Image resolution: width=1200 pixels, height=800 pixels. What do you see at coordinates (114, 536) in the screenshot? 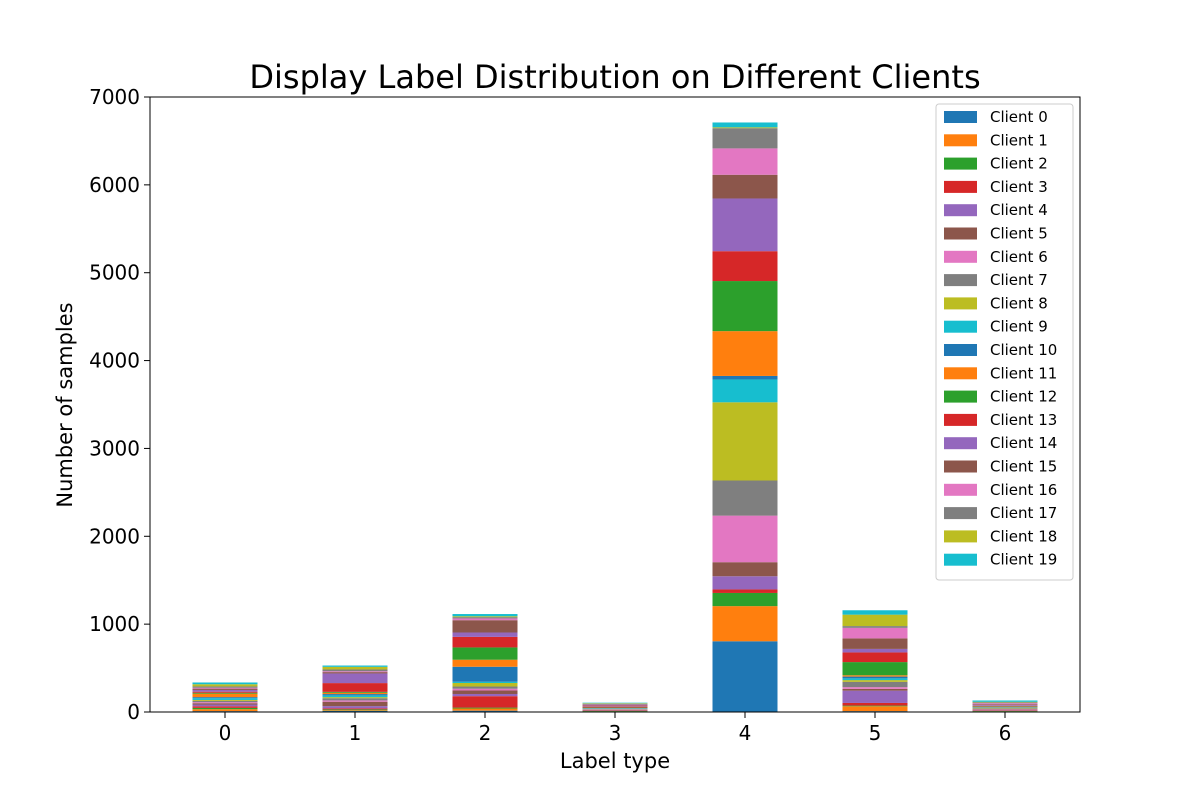
I see `y-tick-label: 2000` at bounding box center [114, 536].